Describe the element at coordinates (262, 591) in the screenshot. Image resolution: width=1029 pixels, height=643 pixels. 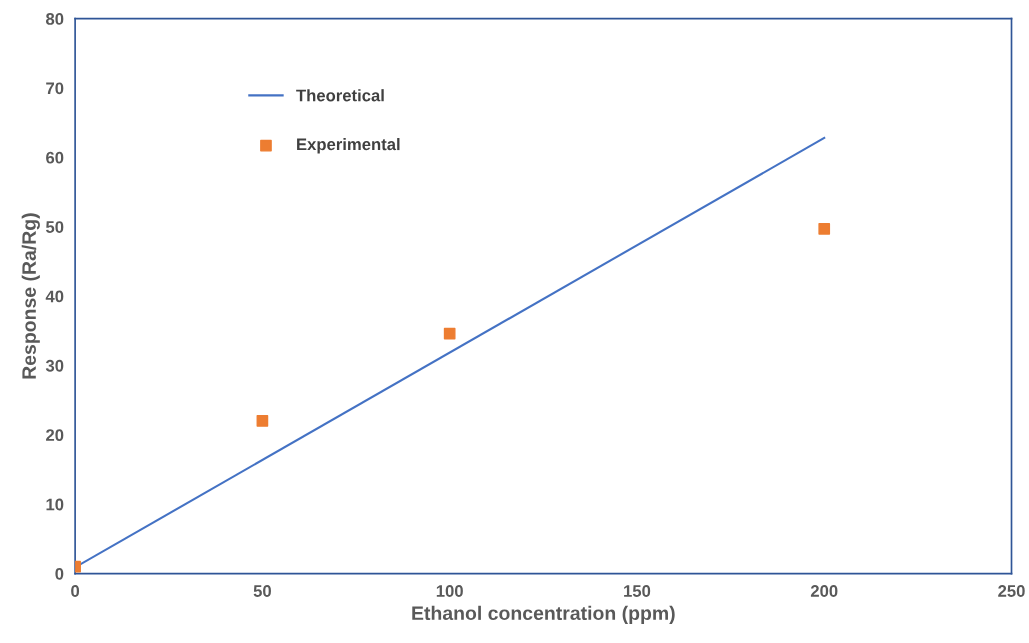
I see `x-tick-label: 50` at that location.